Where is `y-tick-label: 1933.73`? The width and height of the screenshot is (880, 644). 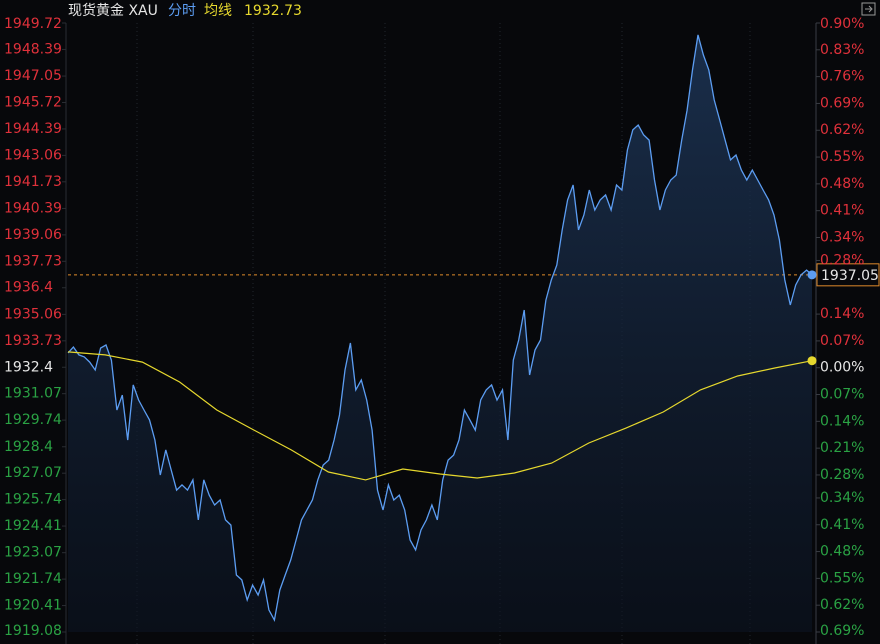 y-tick-label: 1933.73 is located at coordinates (33, 341).